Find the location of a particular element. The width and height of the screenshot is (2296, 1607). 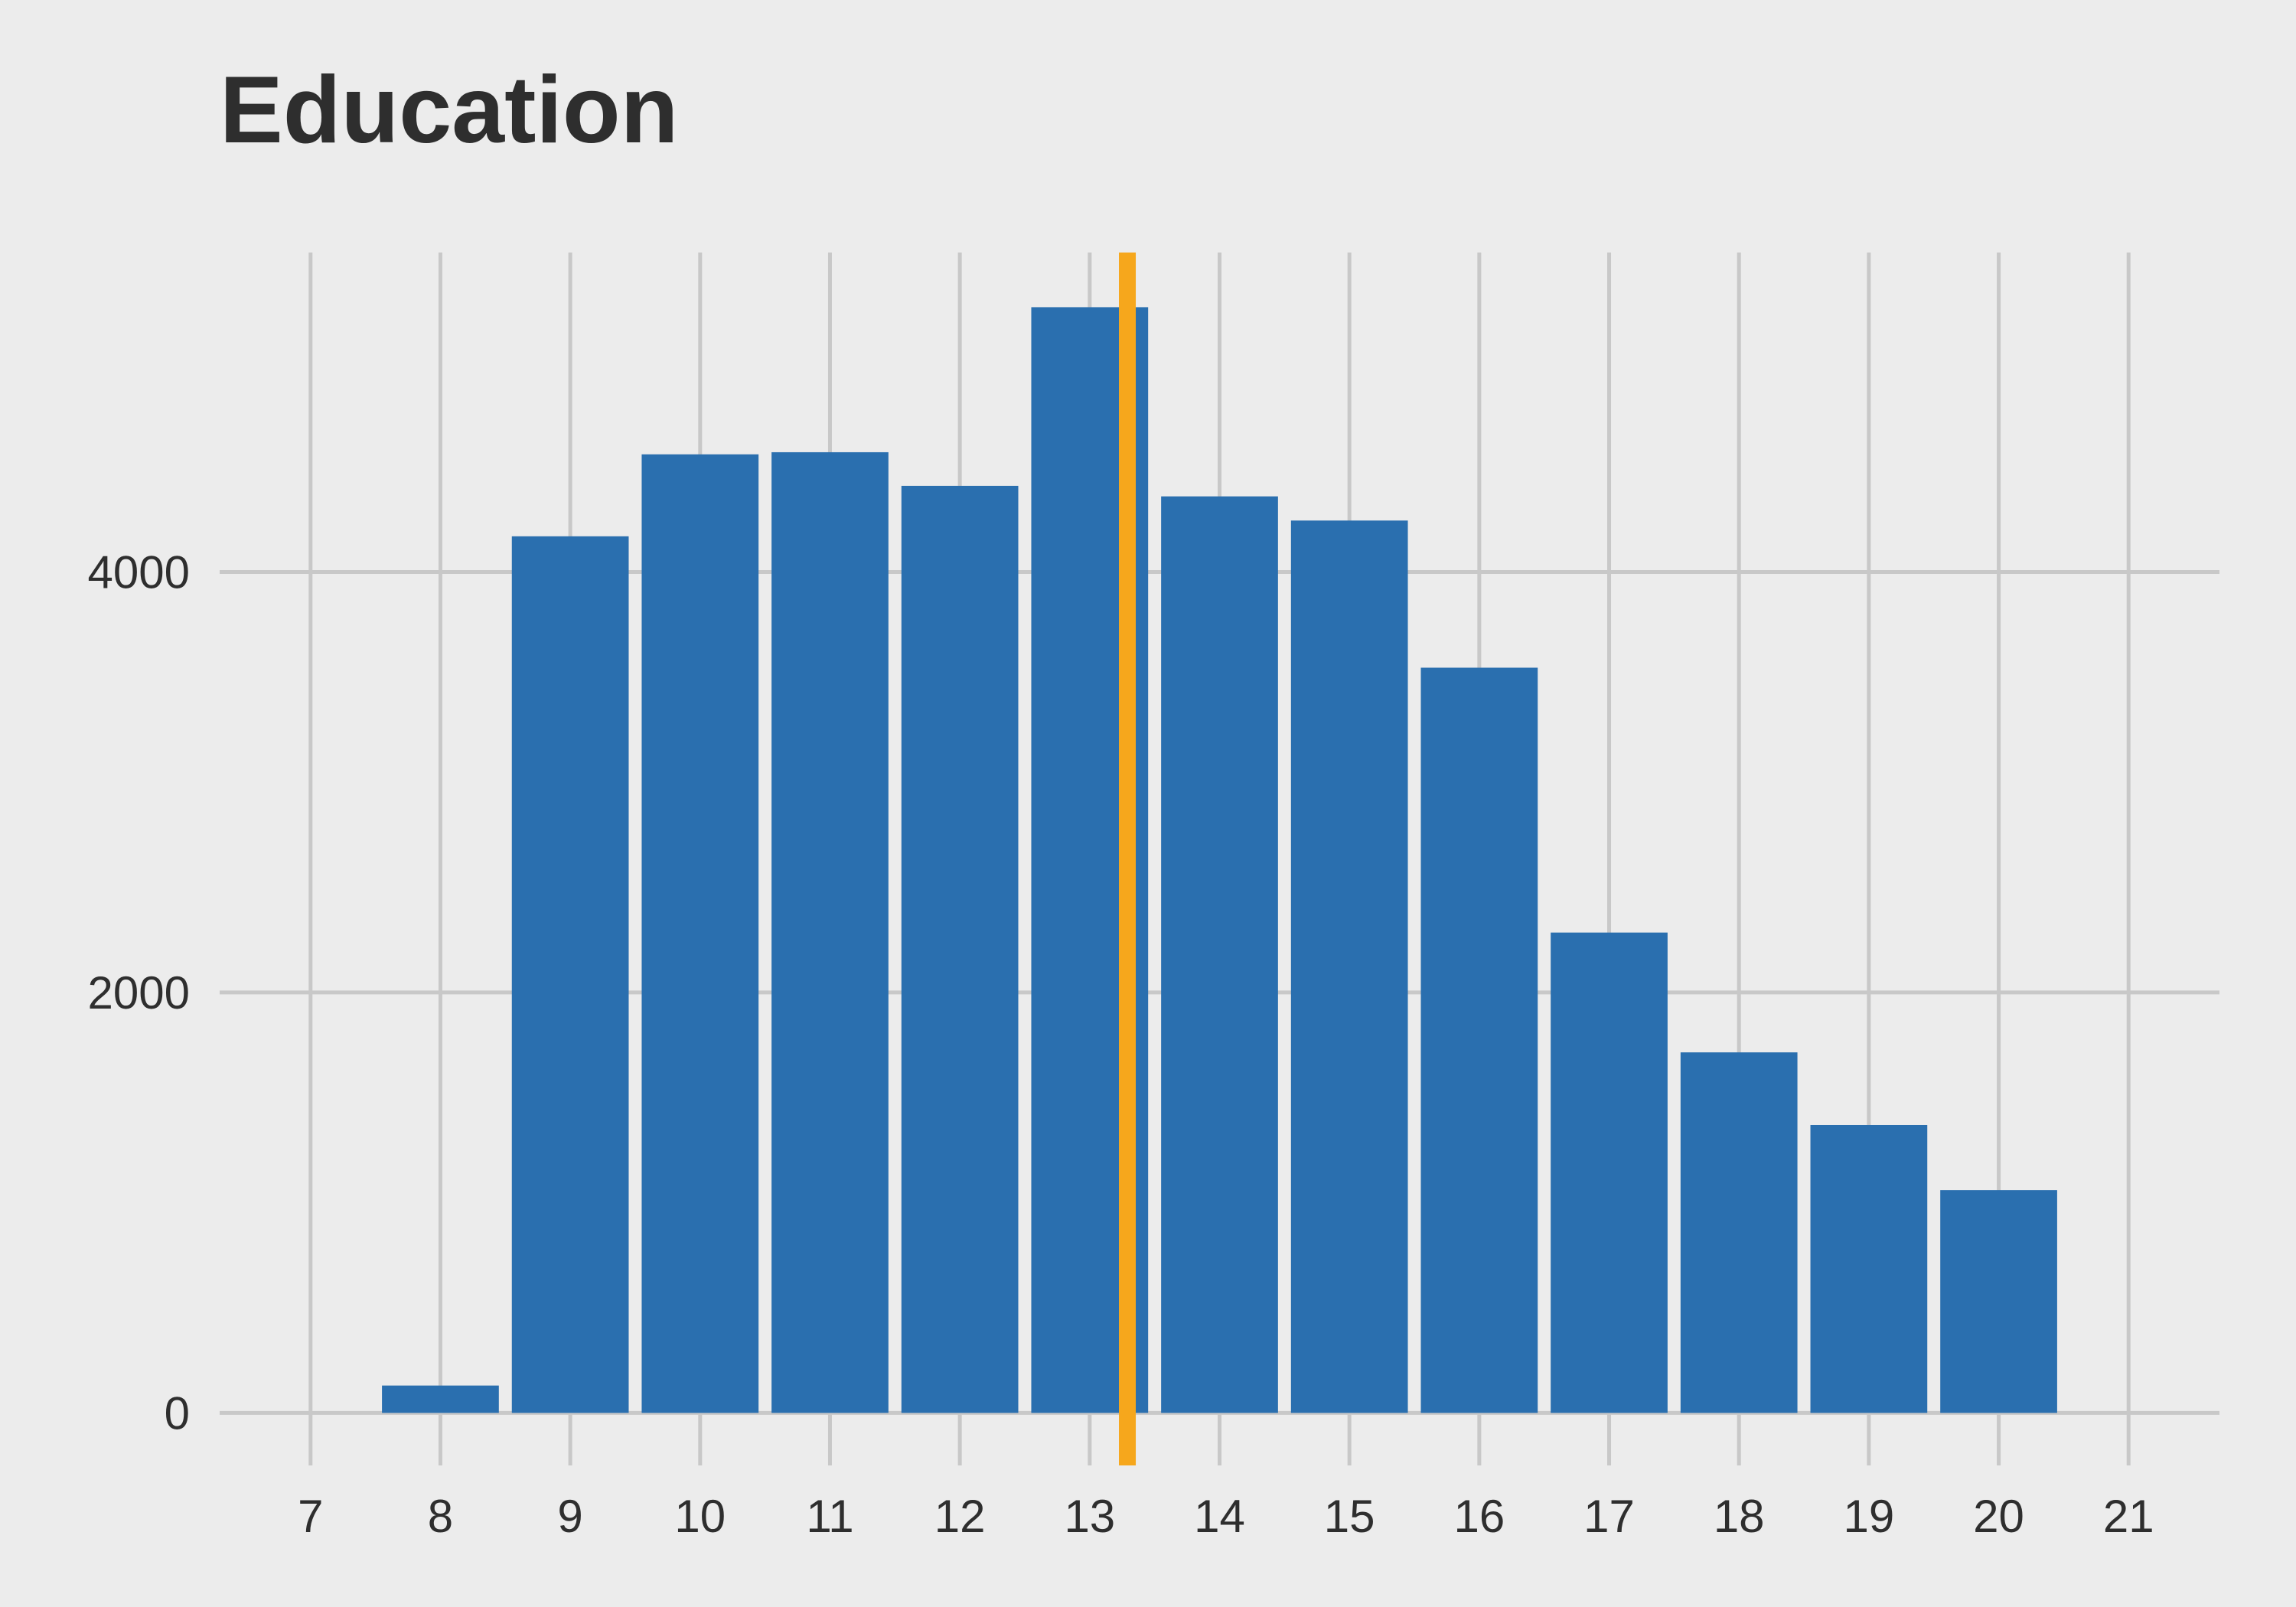

y-tick-label: 0 is located at coordinates (177, 1413).